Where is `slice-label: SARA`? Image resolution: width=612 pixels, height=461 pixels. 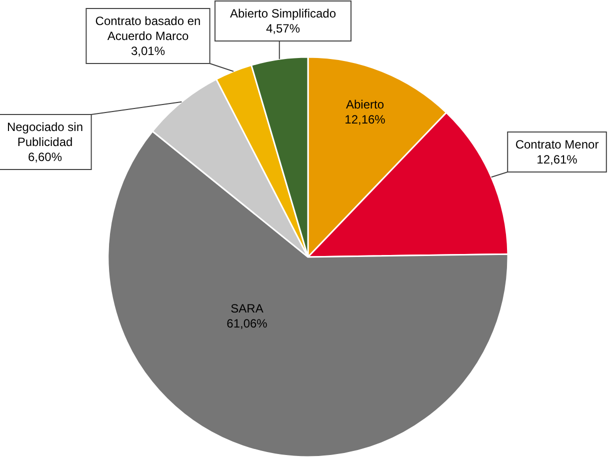
slice-label: SARA is located at coordinates (247, 309).